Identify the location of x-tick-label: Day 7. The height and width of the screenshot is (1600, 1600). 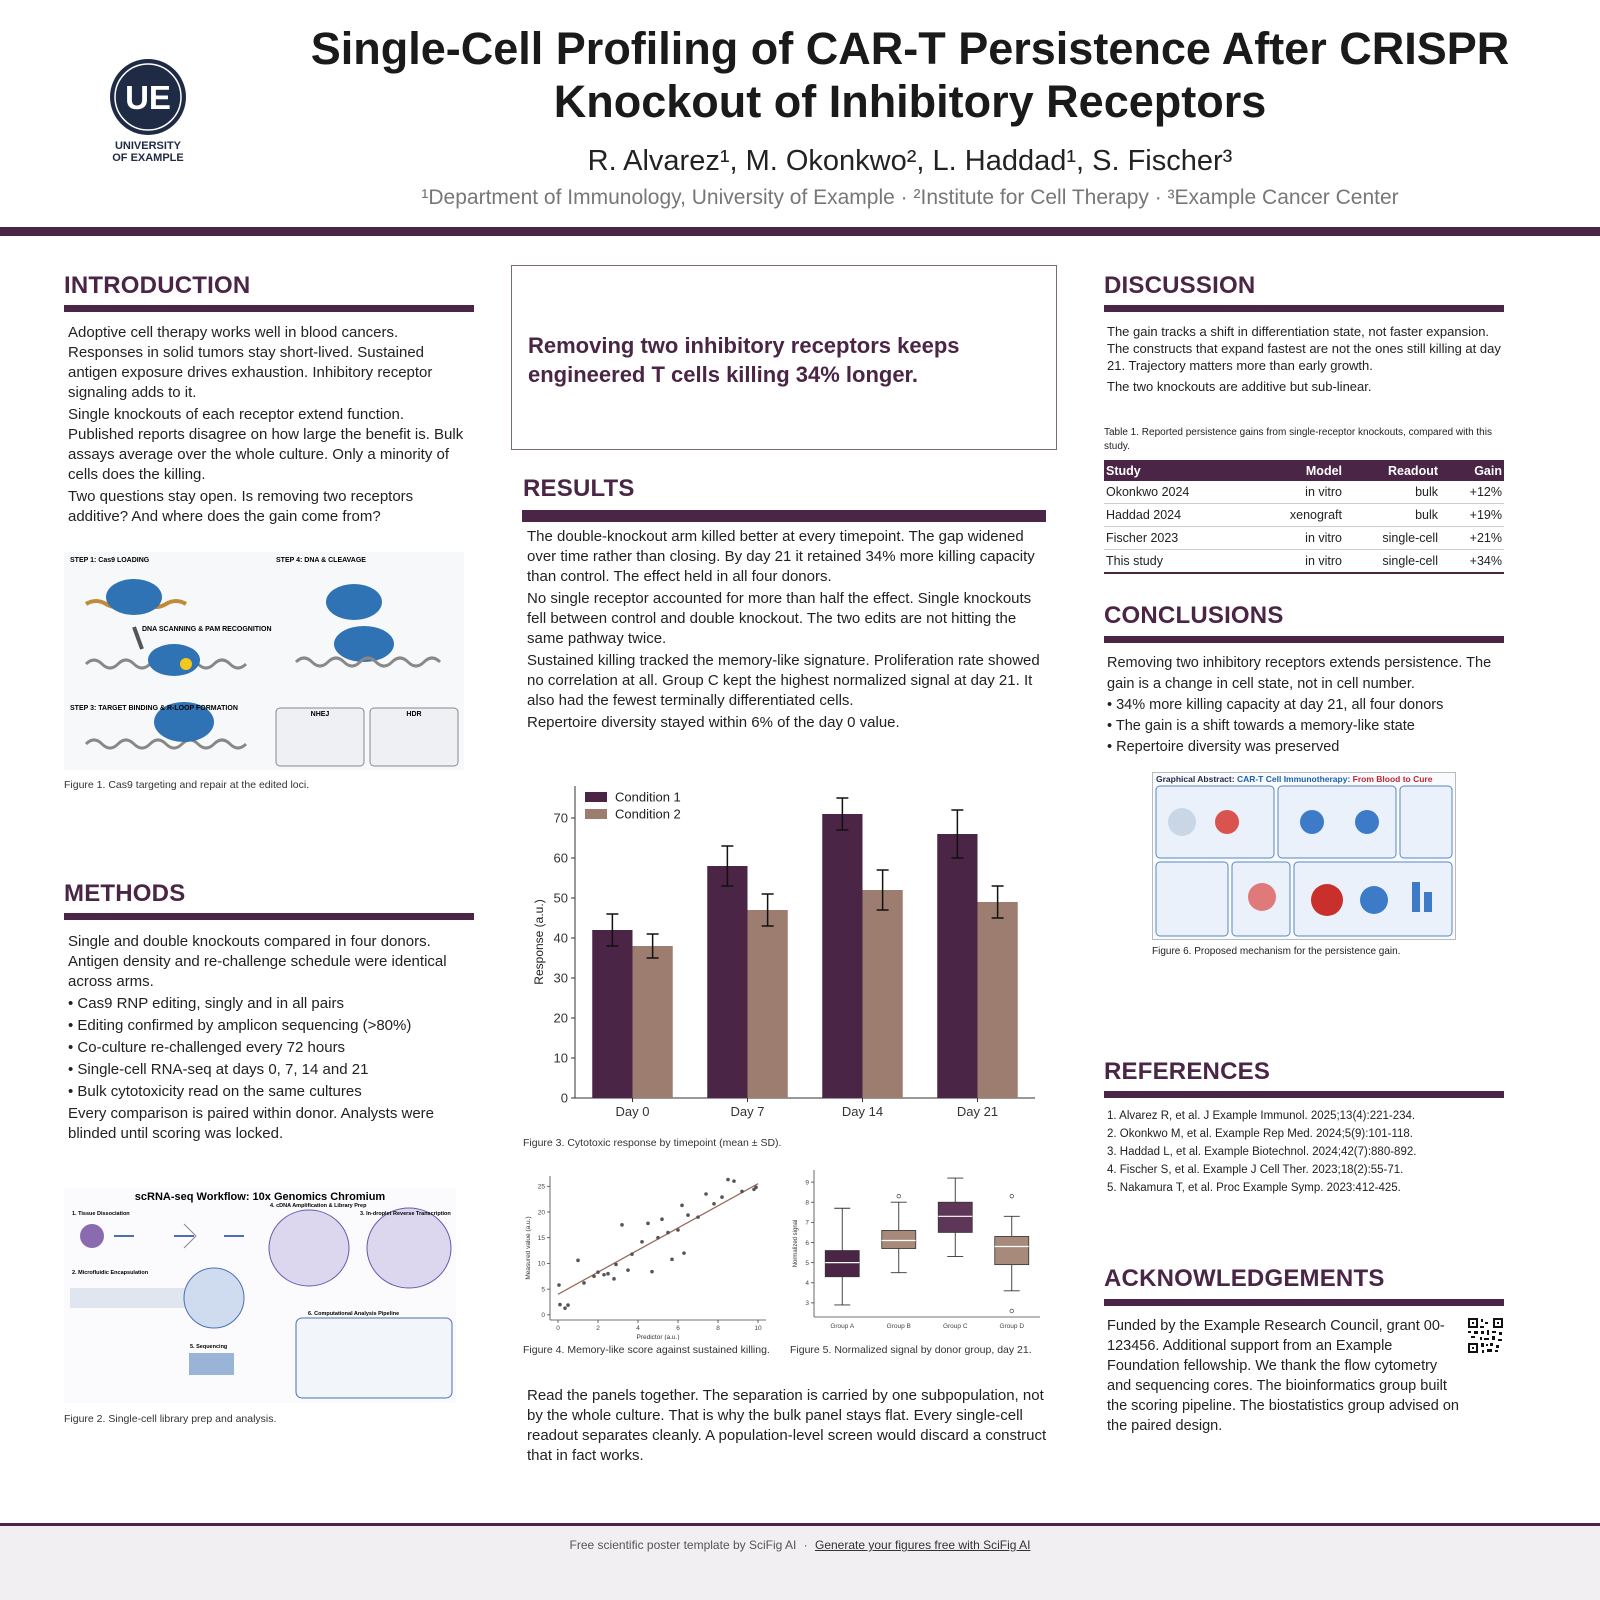
(748, 1111).